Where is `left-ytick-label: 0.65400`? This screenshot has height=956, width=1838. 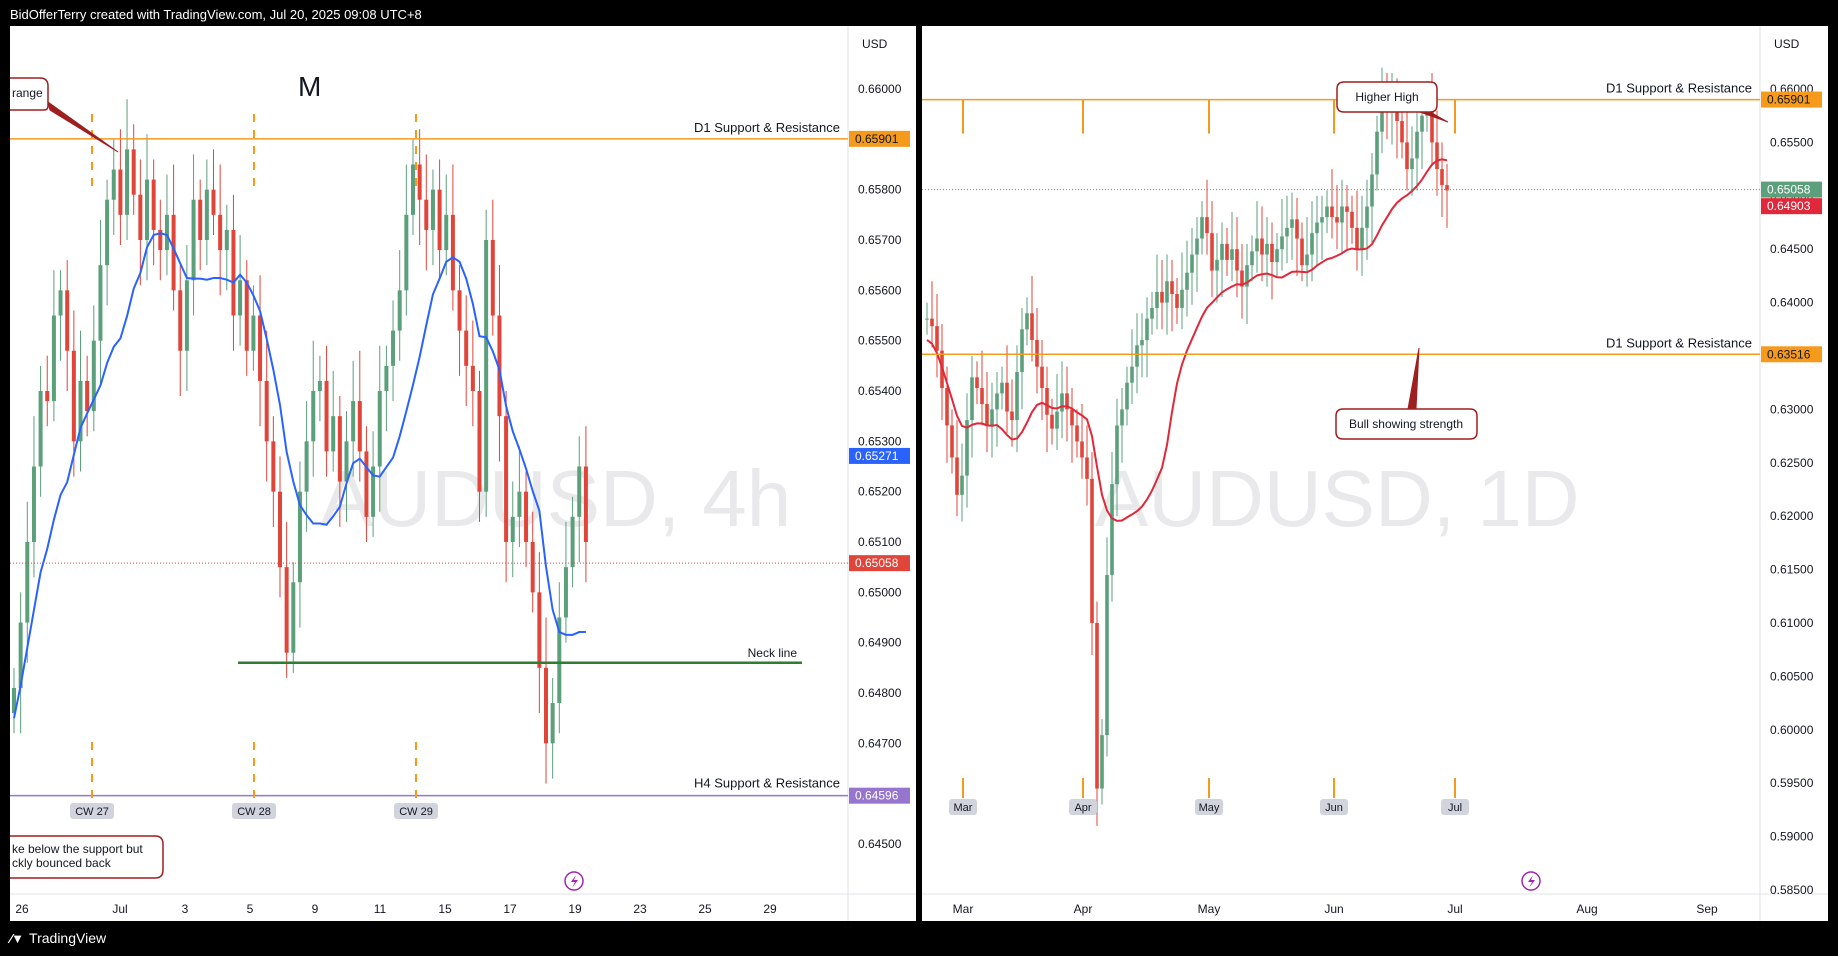
left-ytick-label: 0.65400 is located at coordinates (880, 391).